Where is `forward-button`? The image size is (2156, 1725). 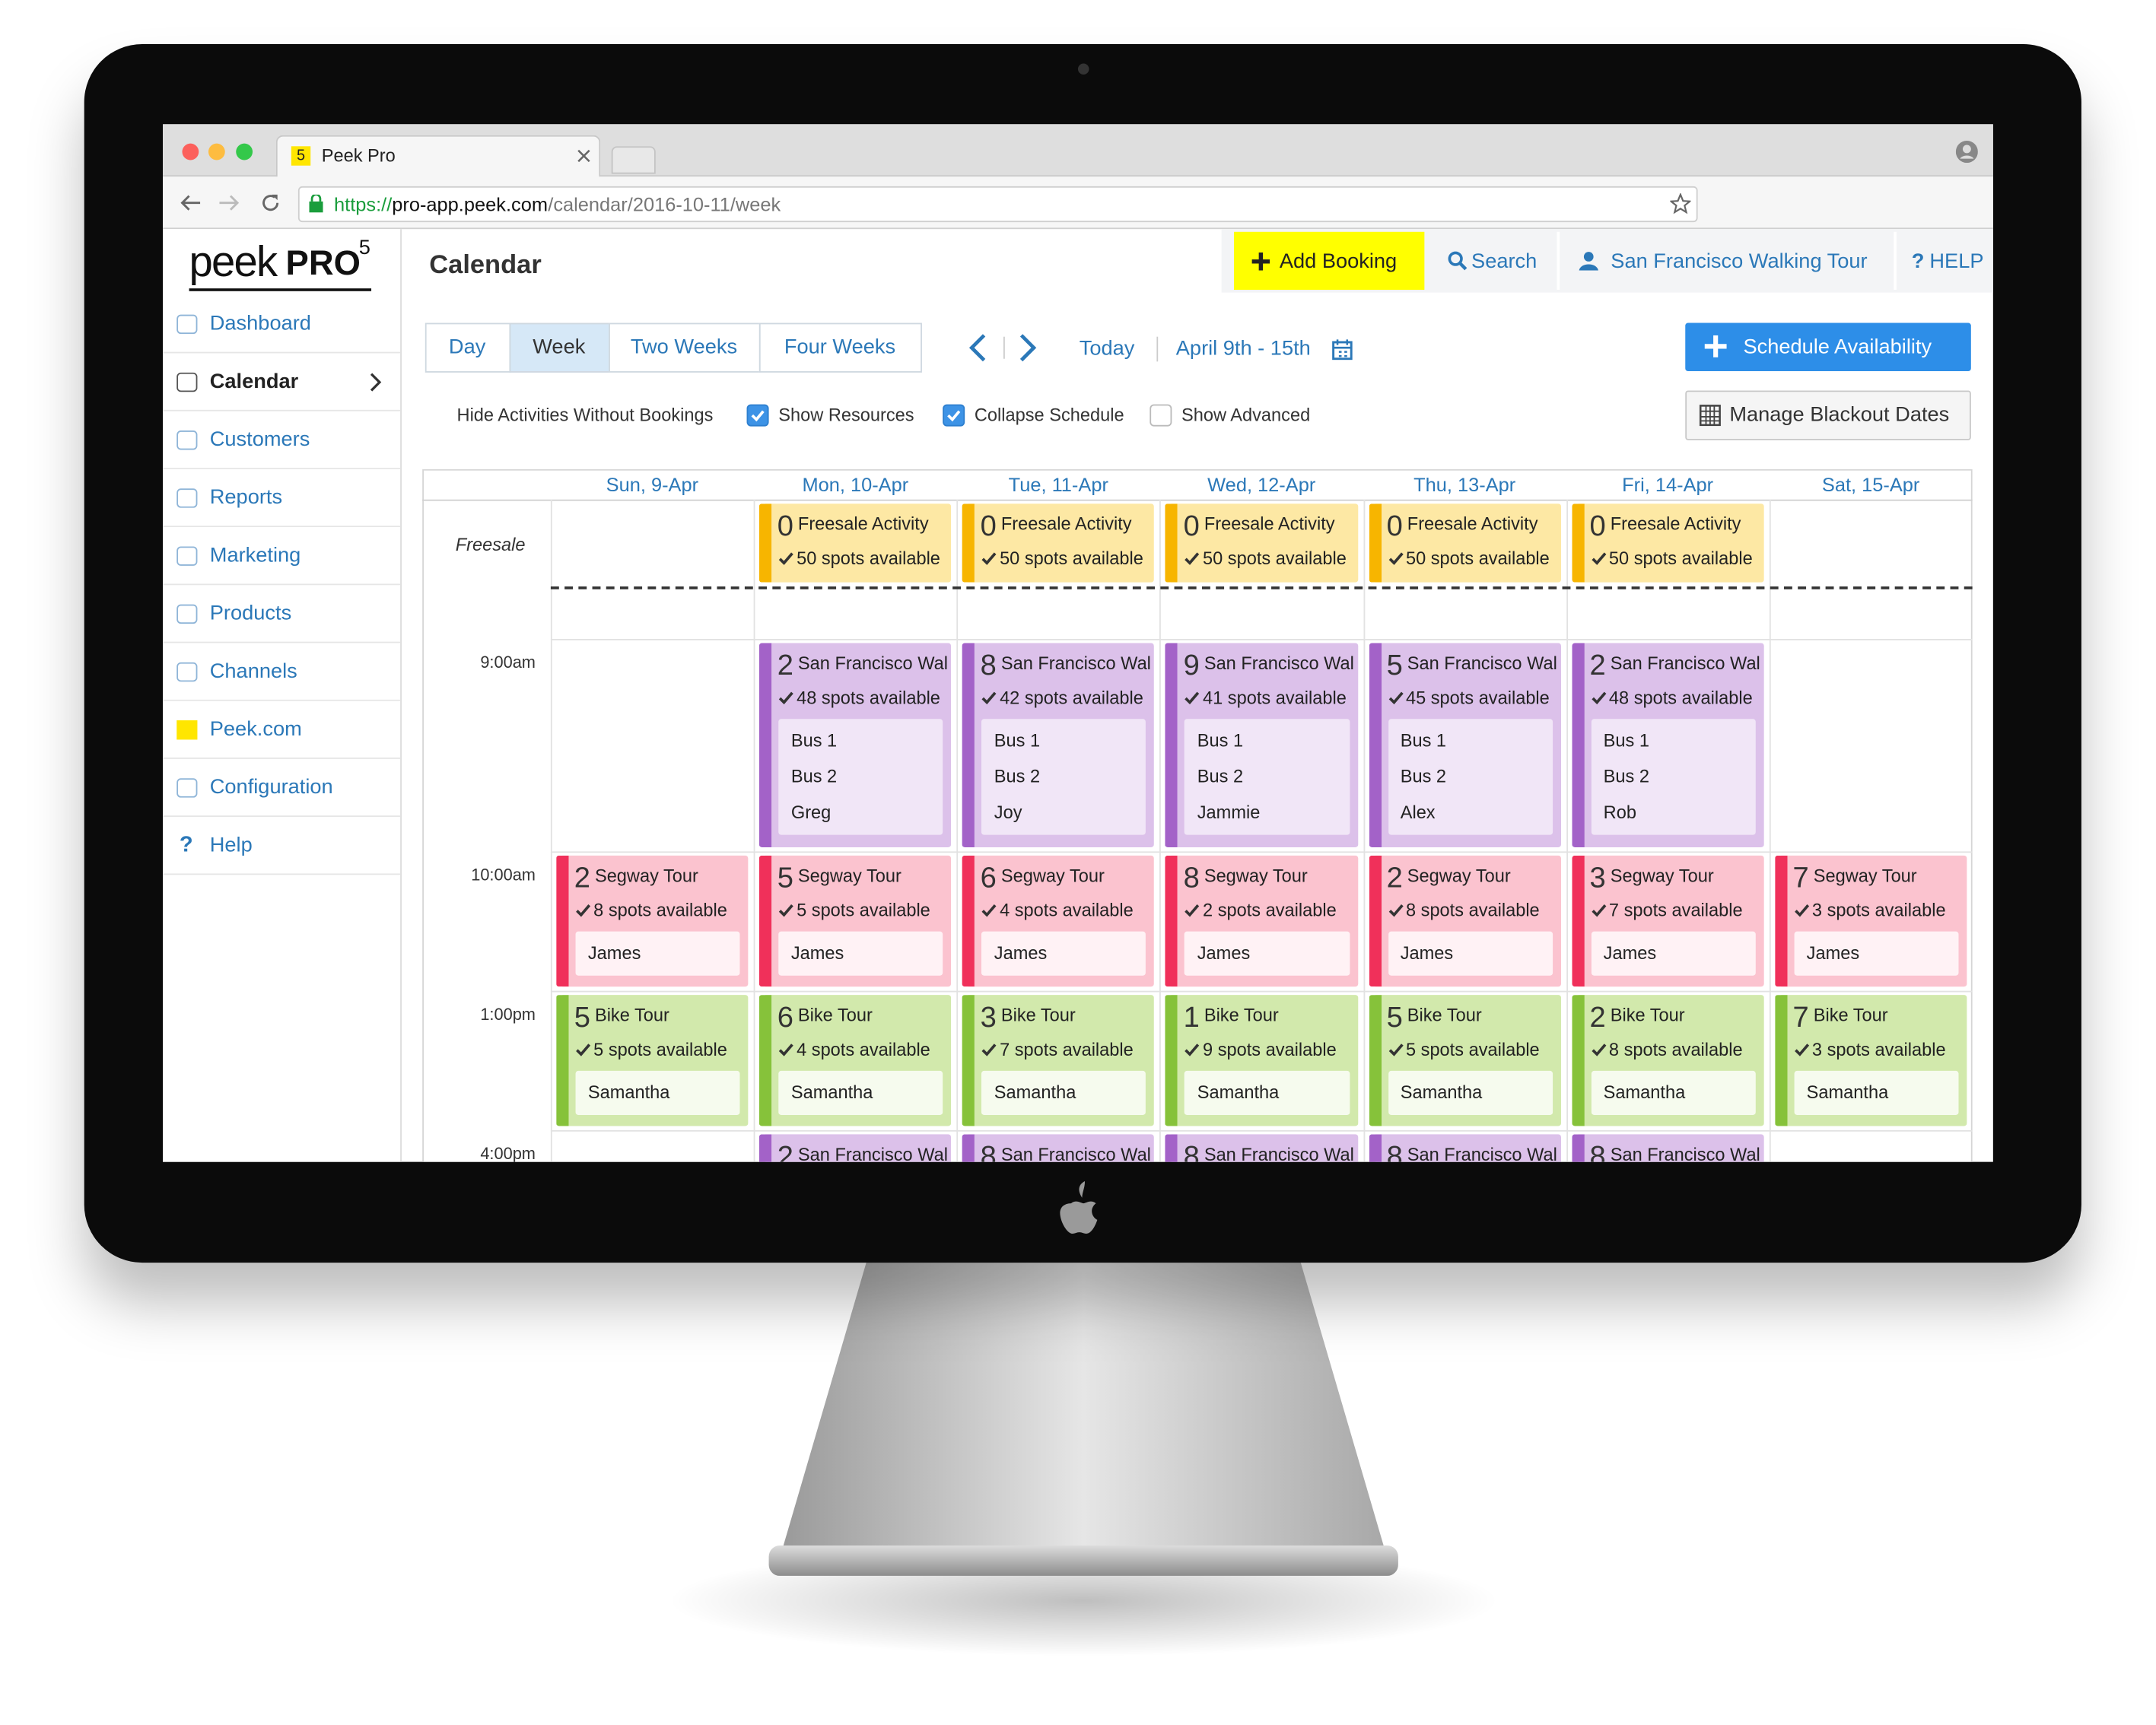
forward-button is located at coordinates (229, 202).